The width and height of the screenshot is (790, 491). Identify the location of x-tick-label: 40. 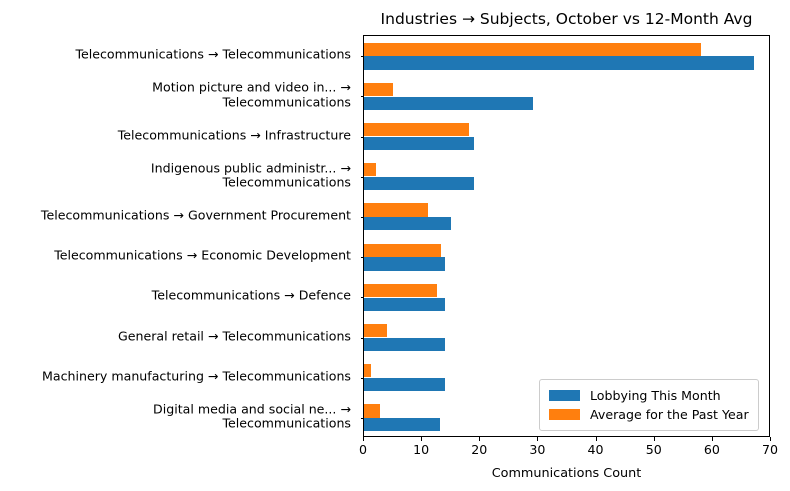
(595, 449).